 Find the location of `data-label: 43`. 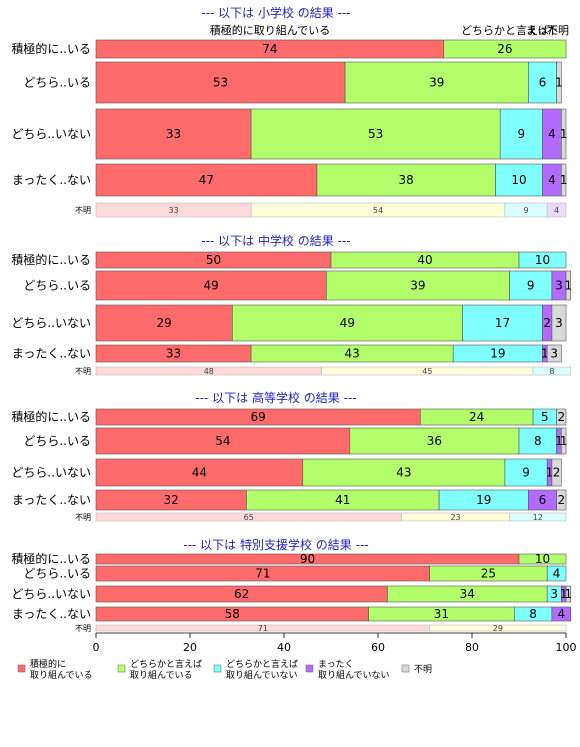

data-label: 43 is located at coordinates (403, 473).